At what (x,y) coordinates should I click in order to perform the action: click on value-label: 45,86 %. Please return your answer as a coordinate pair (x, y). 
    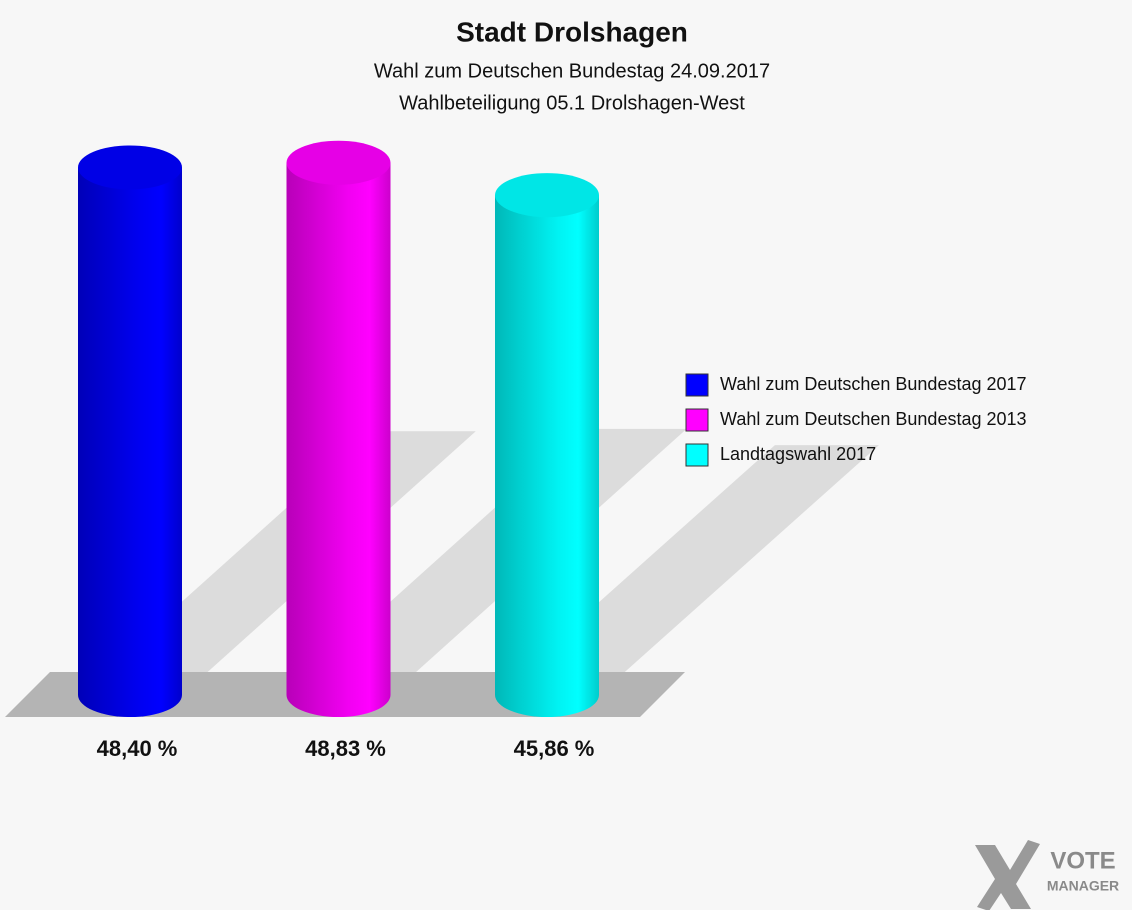
    Looking at the image, I should click on (554, 748).